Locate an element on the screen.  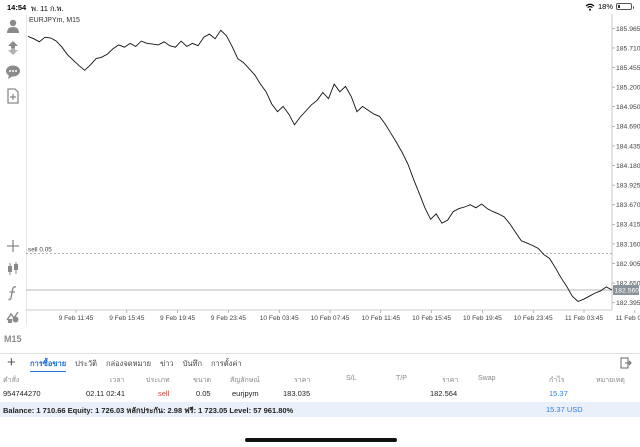
price-label: 185.455 is located at coordinates (628, 68).